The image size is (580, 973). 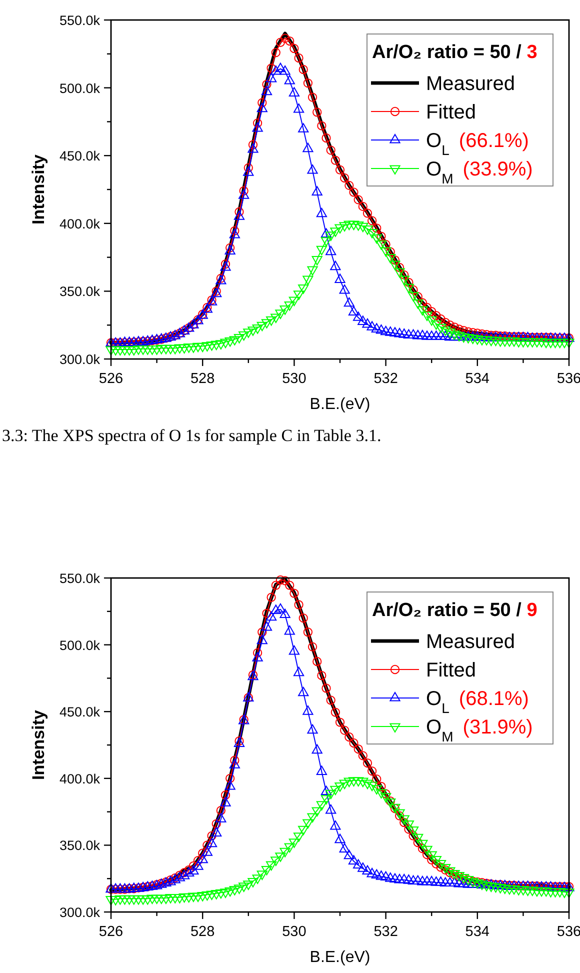 I want to click on legend-title: Ar/O₂ ratio = 50 / 3, so click(x=455, y=52).